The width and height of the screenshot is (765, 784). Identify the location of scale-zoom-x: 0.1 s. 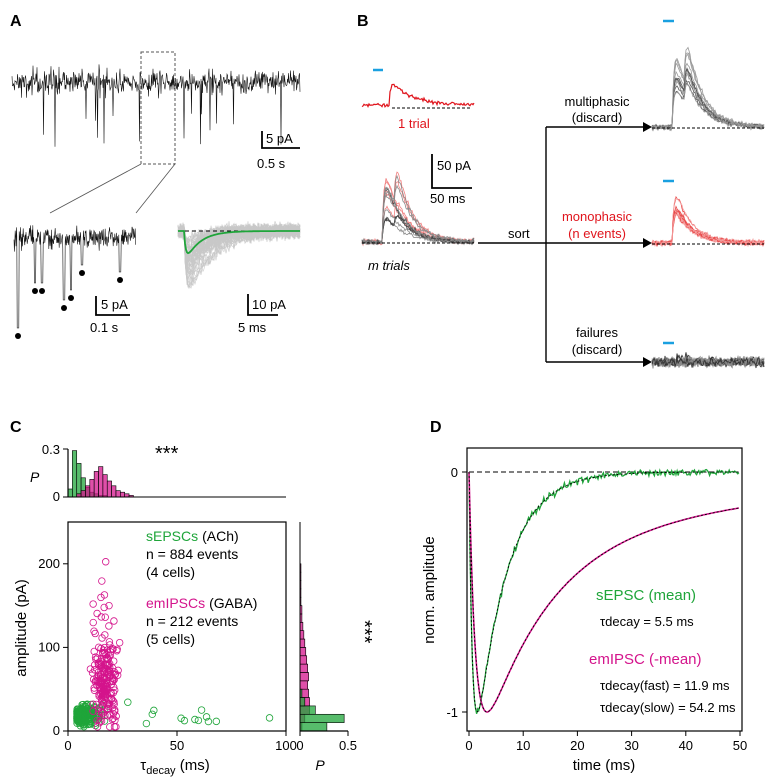
(104, 327).